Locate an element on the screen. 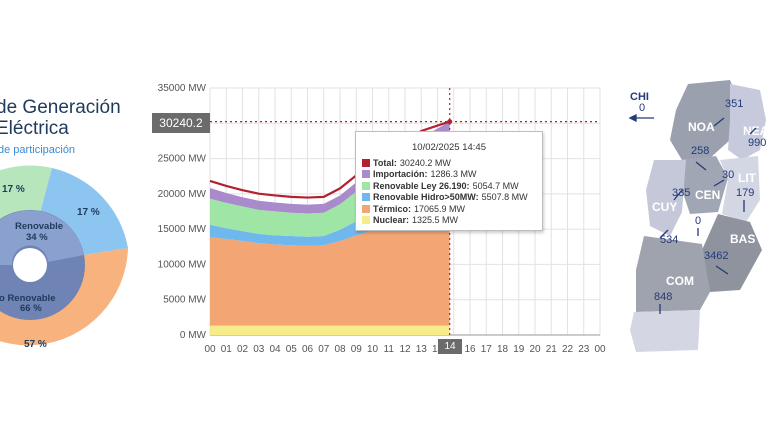  donut-segment-renovable-ley is located at coordinates (26, 215).